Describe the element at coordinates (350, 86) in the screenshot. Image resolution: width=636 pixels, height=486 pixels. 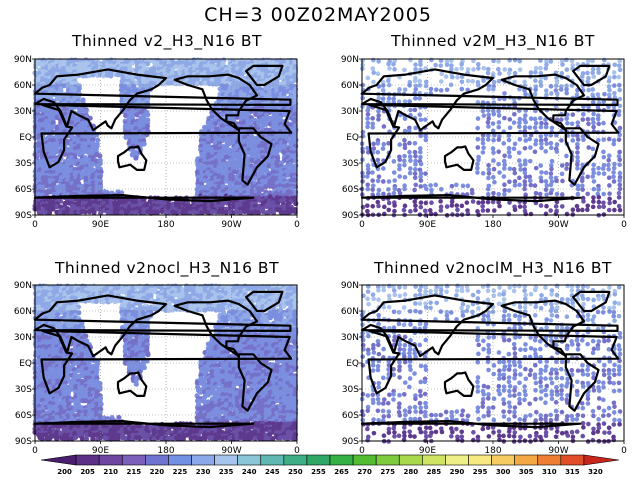
I see `y-tick-label: 60N` at that location.